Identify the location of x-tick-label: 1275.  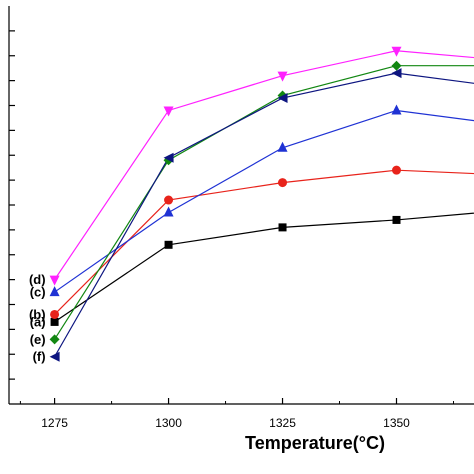
(54, 423).